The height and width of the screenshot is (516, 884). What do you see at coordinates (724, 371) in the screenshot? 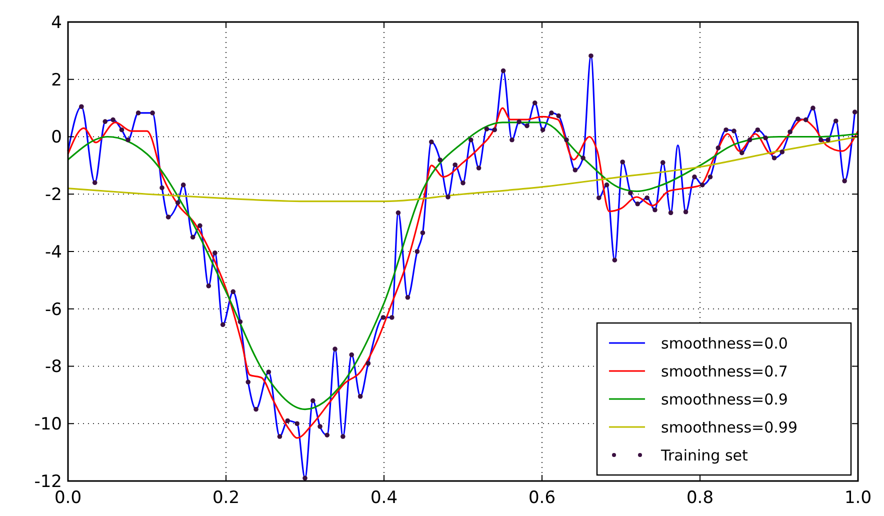
I see `legend-label: smoothness=0.7` at bounding box center [724, 371].